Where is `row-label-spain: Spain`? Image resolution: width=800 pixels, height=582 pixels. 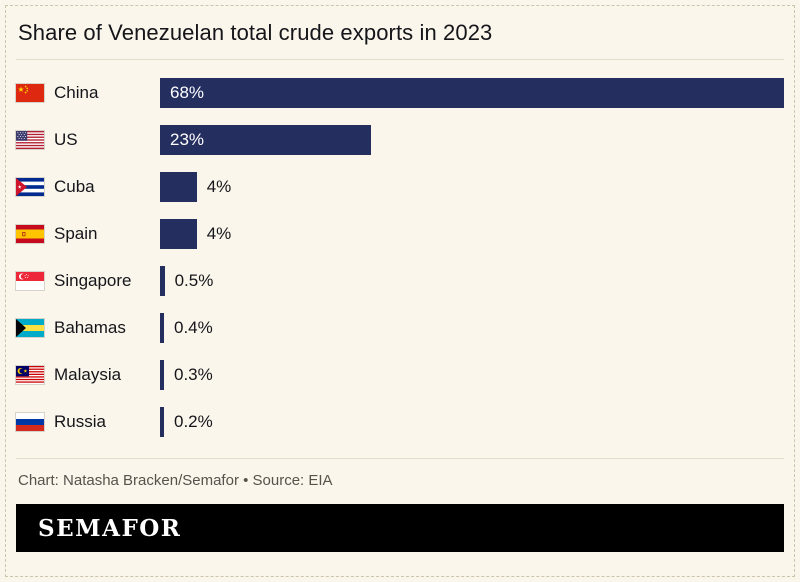
row-label-spain: Spain is located at coordinates (87, 233).